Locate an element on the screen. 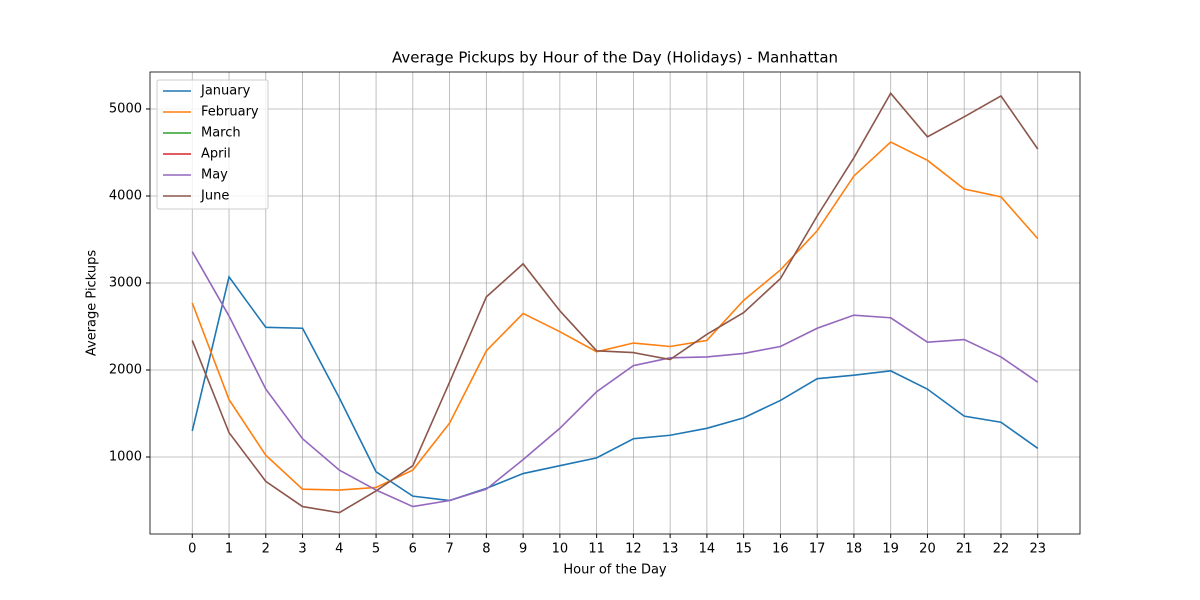  x-tick-label: 21 is located at coordinates (964, 549).